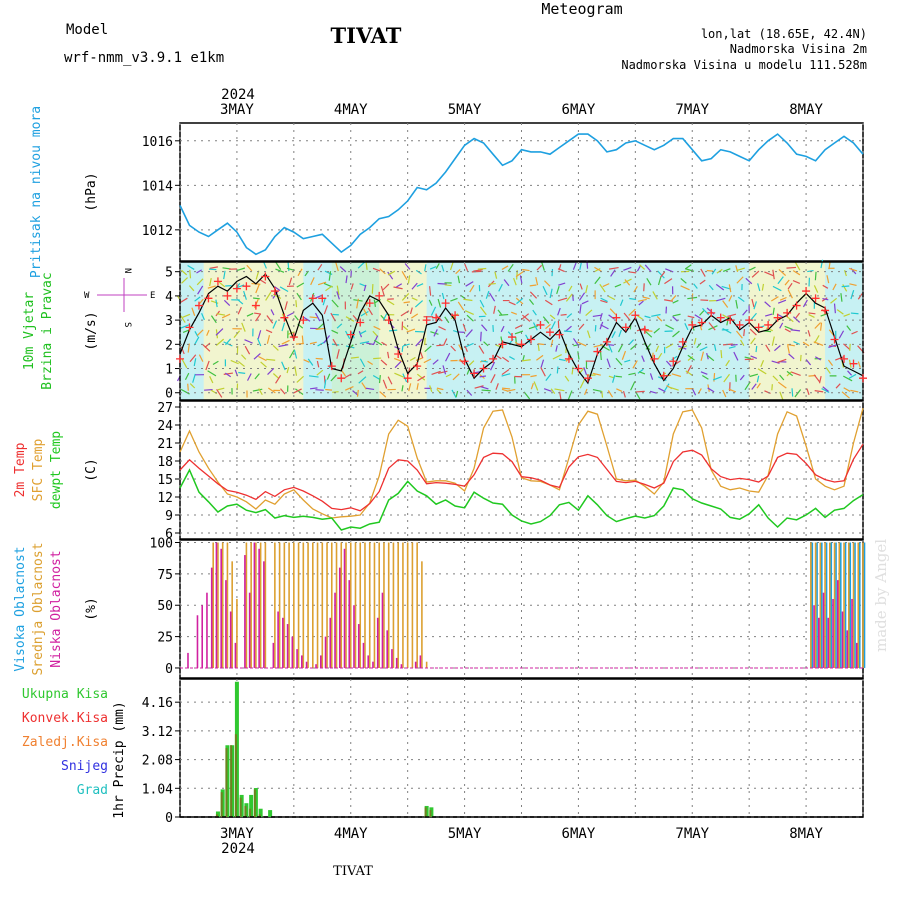  I want to click on bottom-day-label: 3MAY, so click(237, 834).